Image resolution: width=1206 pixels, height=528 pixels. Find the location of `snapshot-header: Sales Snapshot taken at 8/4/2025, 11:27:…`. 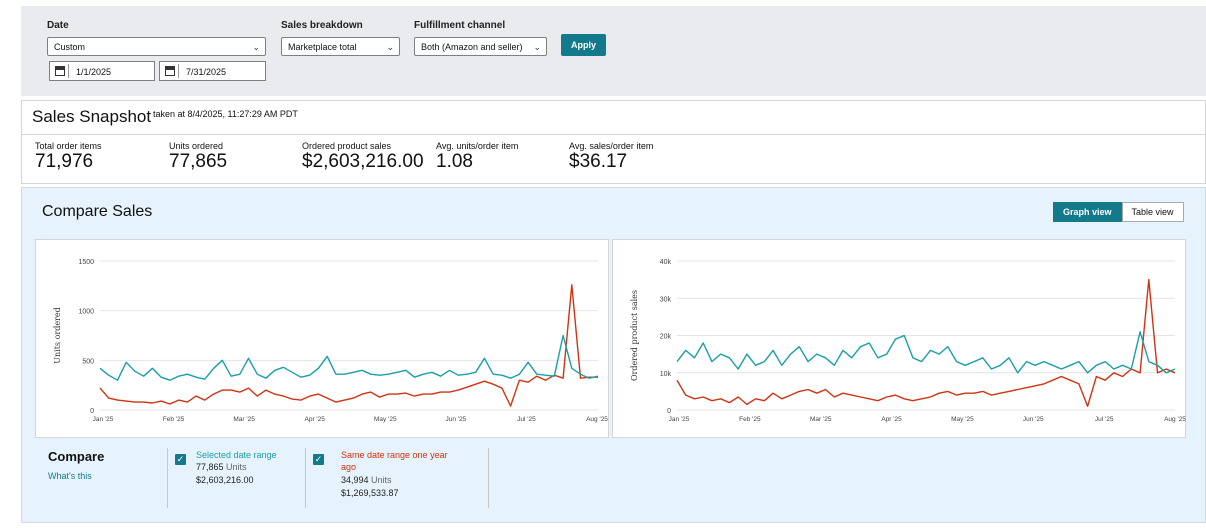

snapshot-header: Sales Snapshot taken at 8/4/2025, 11:27:… is located at coordinates (613, 118).